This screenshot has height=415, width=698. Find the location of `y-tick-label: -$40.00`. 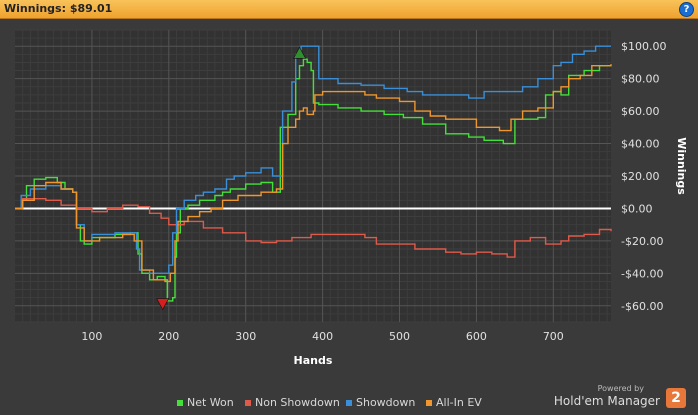

y-tick-label: -$40.00 is located at coordinates (642, 273).